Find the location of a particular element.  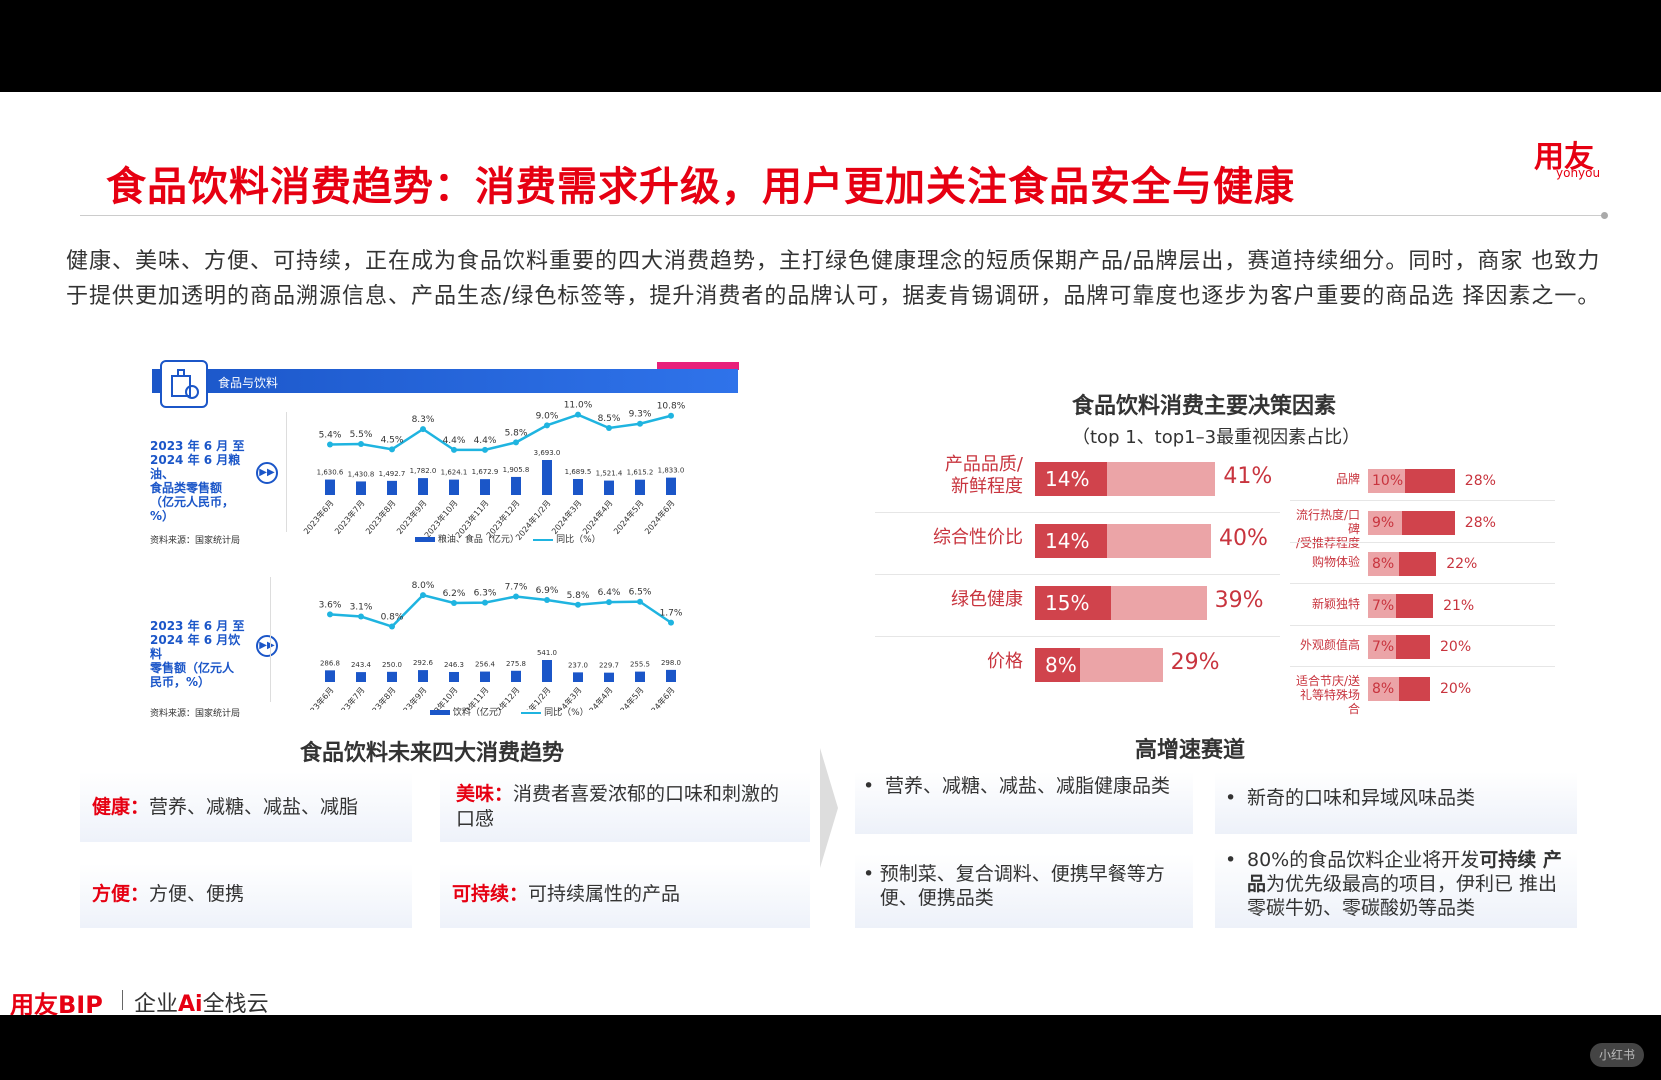

trend-box-taste: 美味：消费者喜爱浓郁的口味和刺激的口感 is located at coordinates (625, 807).